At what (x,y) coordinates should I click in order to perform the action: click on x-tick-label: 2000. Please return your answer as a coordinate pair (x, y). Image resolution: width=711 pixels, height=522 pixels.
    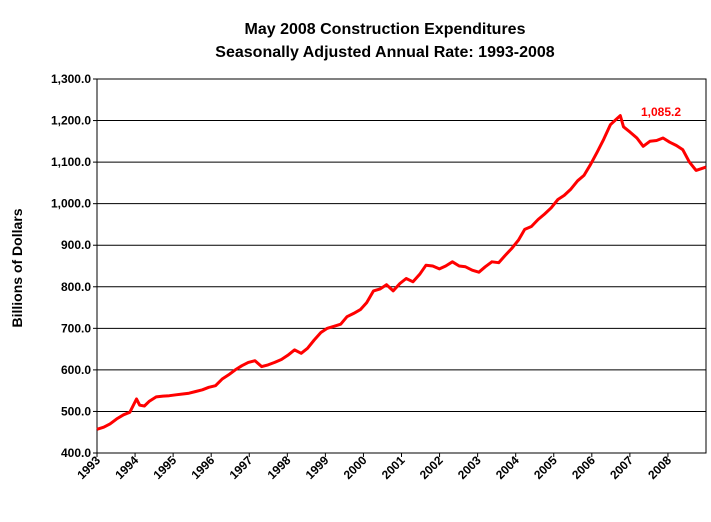
    Looking at the image, I should click on (355, 467).